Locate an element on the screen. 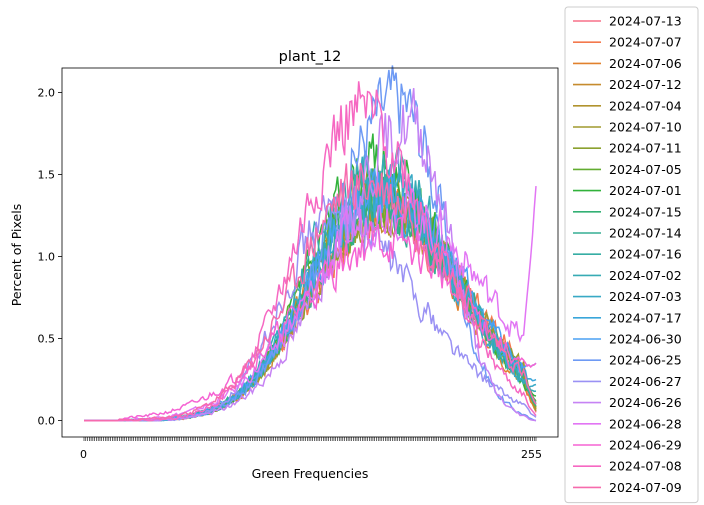 The width and height of the screenshot is (704, 505). legend-entry-label: 2024-07-06 is located at coordinates (645, 63).